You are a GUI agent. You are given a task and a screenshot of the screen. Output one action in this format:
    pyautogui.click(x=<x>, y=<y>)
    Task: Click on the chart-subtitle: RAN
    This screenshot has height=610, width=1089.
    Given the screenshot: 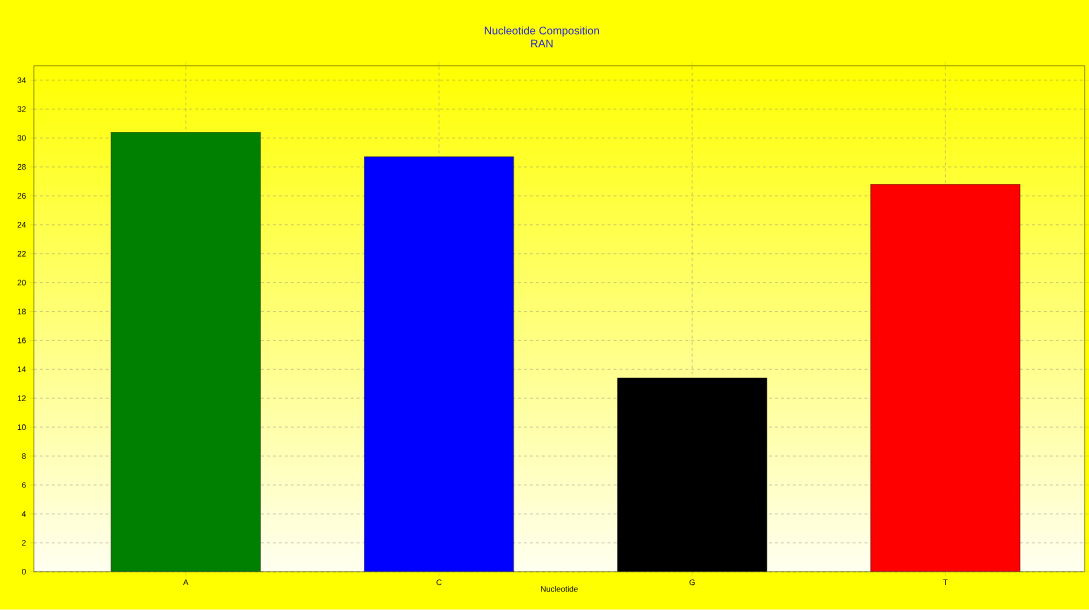 What is the action you would take?
    pyautogui.click(x=542, y=43)
    